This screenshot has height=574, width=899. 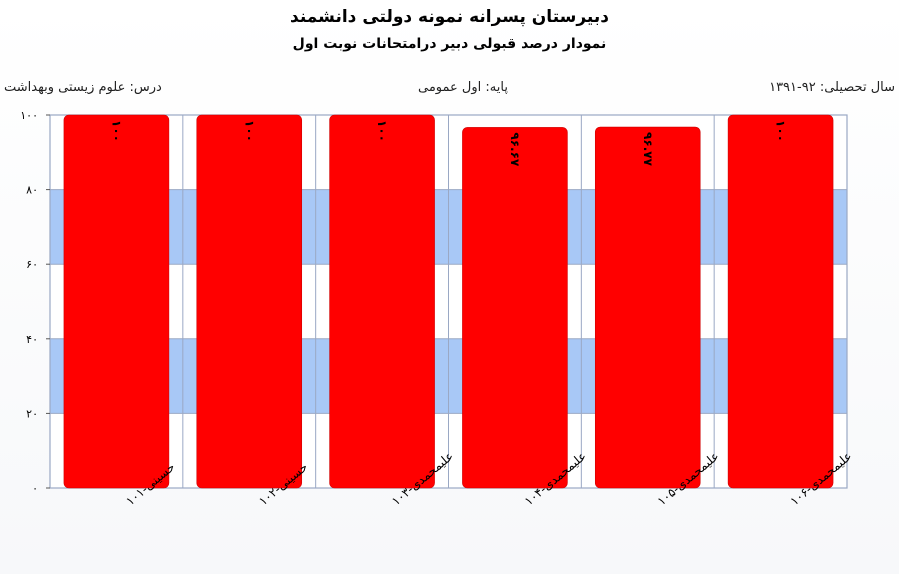 I want to click on grade-label: پایه: اول عمومی, so click(x=463, y=87).